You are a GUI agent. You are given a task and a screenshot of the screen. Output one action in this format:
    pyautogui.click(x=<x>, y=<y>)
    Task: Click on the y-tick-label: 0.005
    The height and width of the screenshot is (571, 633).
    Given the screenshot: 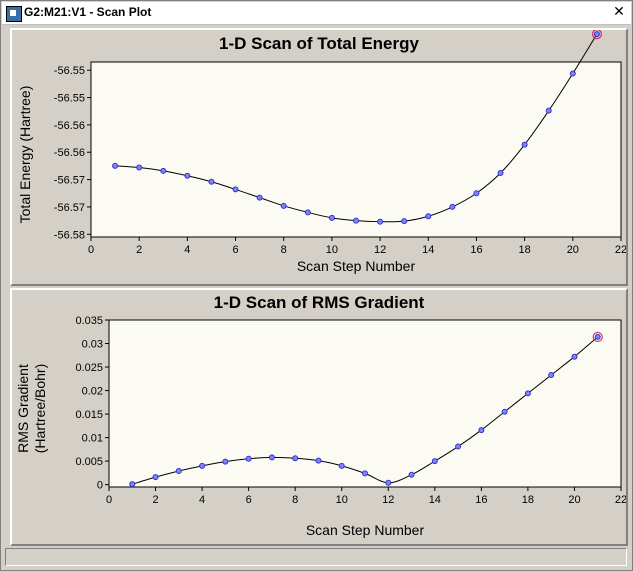 What is the action you would take?
    pyautogui.click(x=89, y=462)
    